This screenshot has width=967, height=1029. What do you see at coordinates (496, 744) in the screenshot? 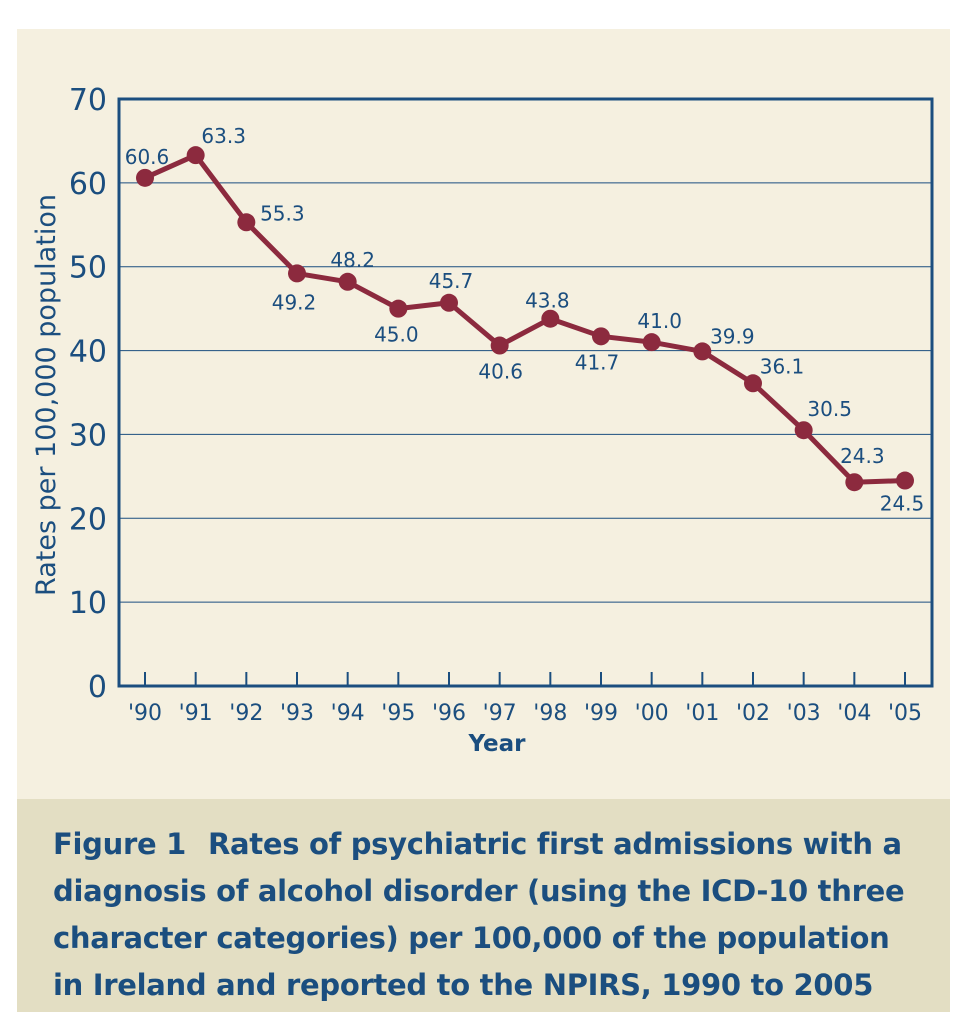
I see `x-axis-title: Year` at bounding box center [496, 744].